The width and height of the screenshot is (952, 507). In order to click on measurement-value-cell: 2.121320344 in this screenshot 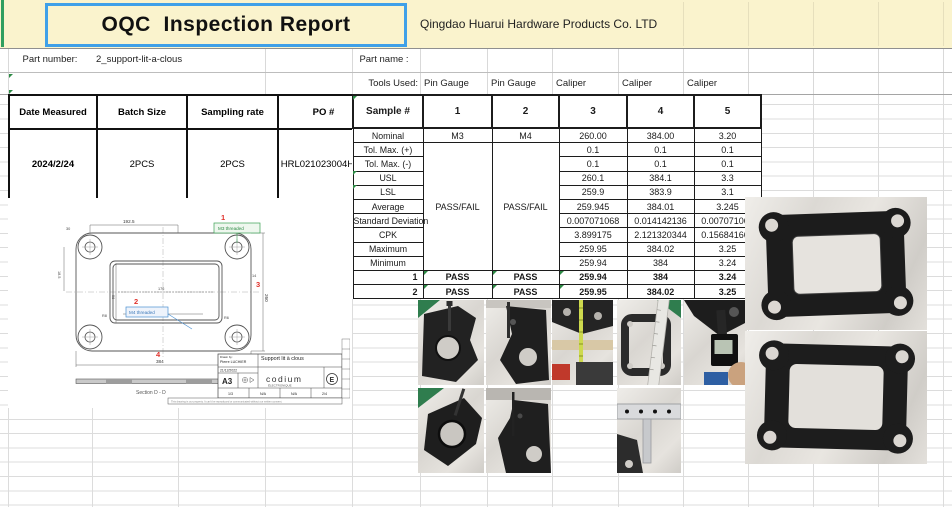, I will do `click(660, 235)`.